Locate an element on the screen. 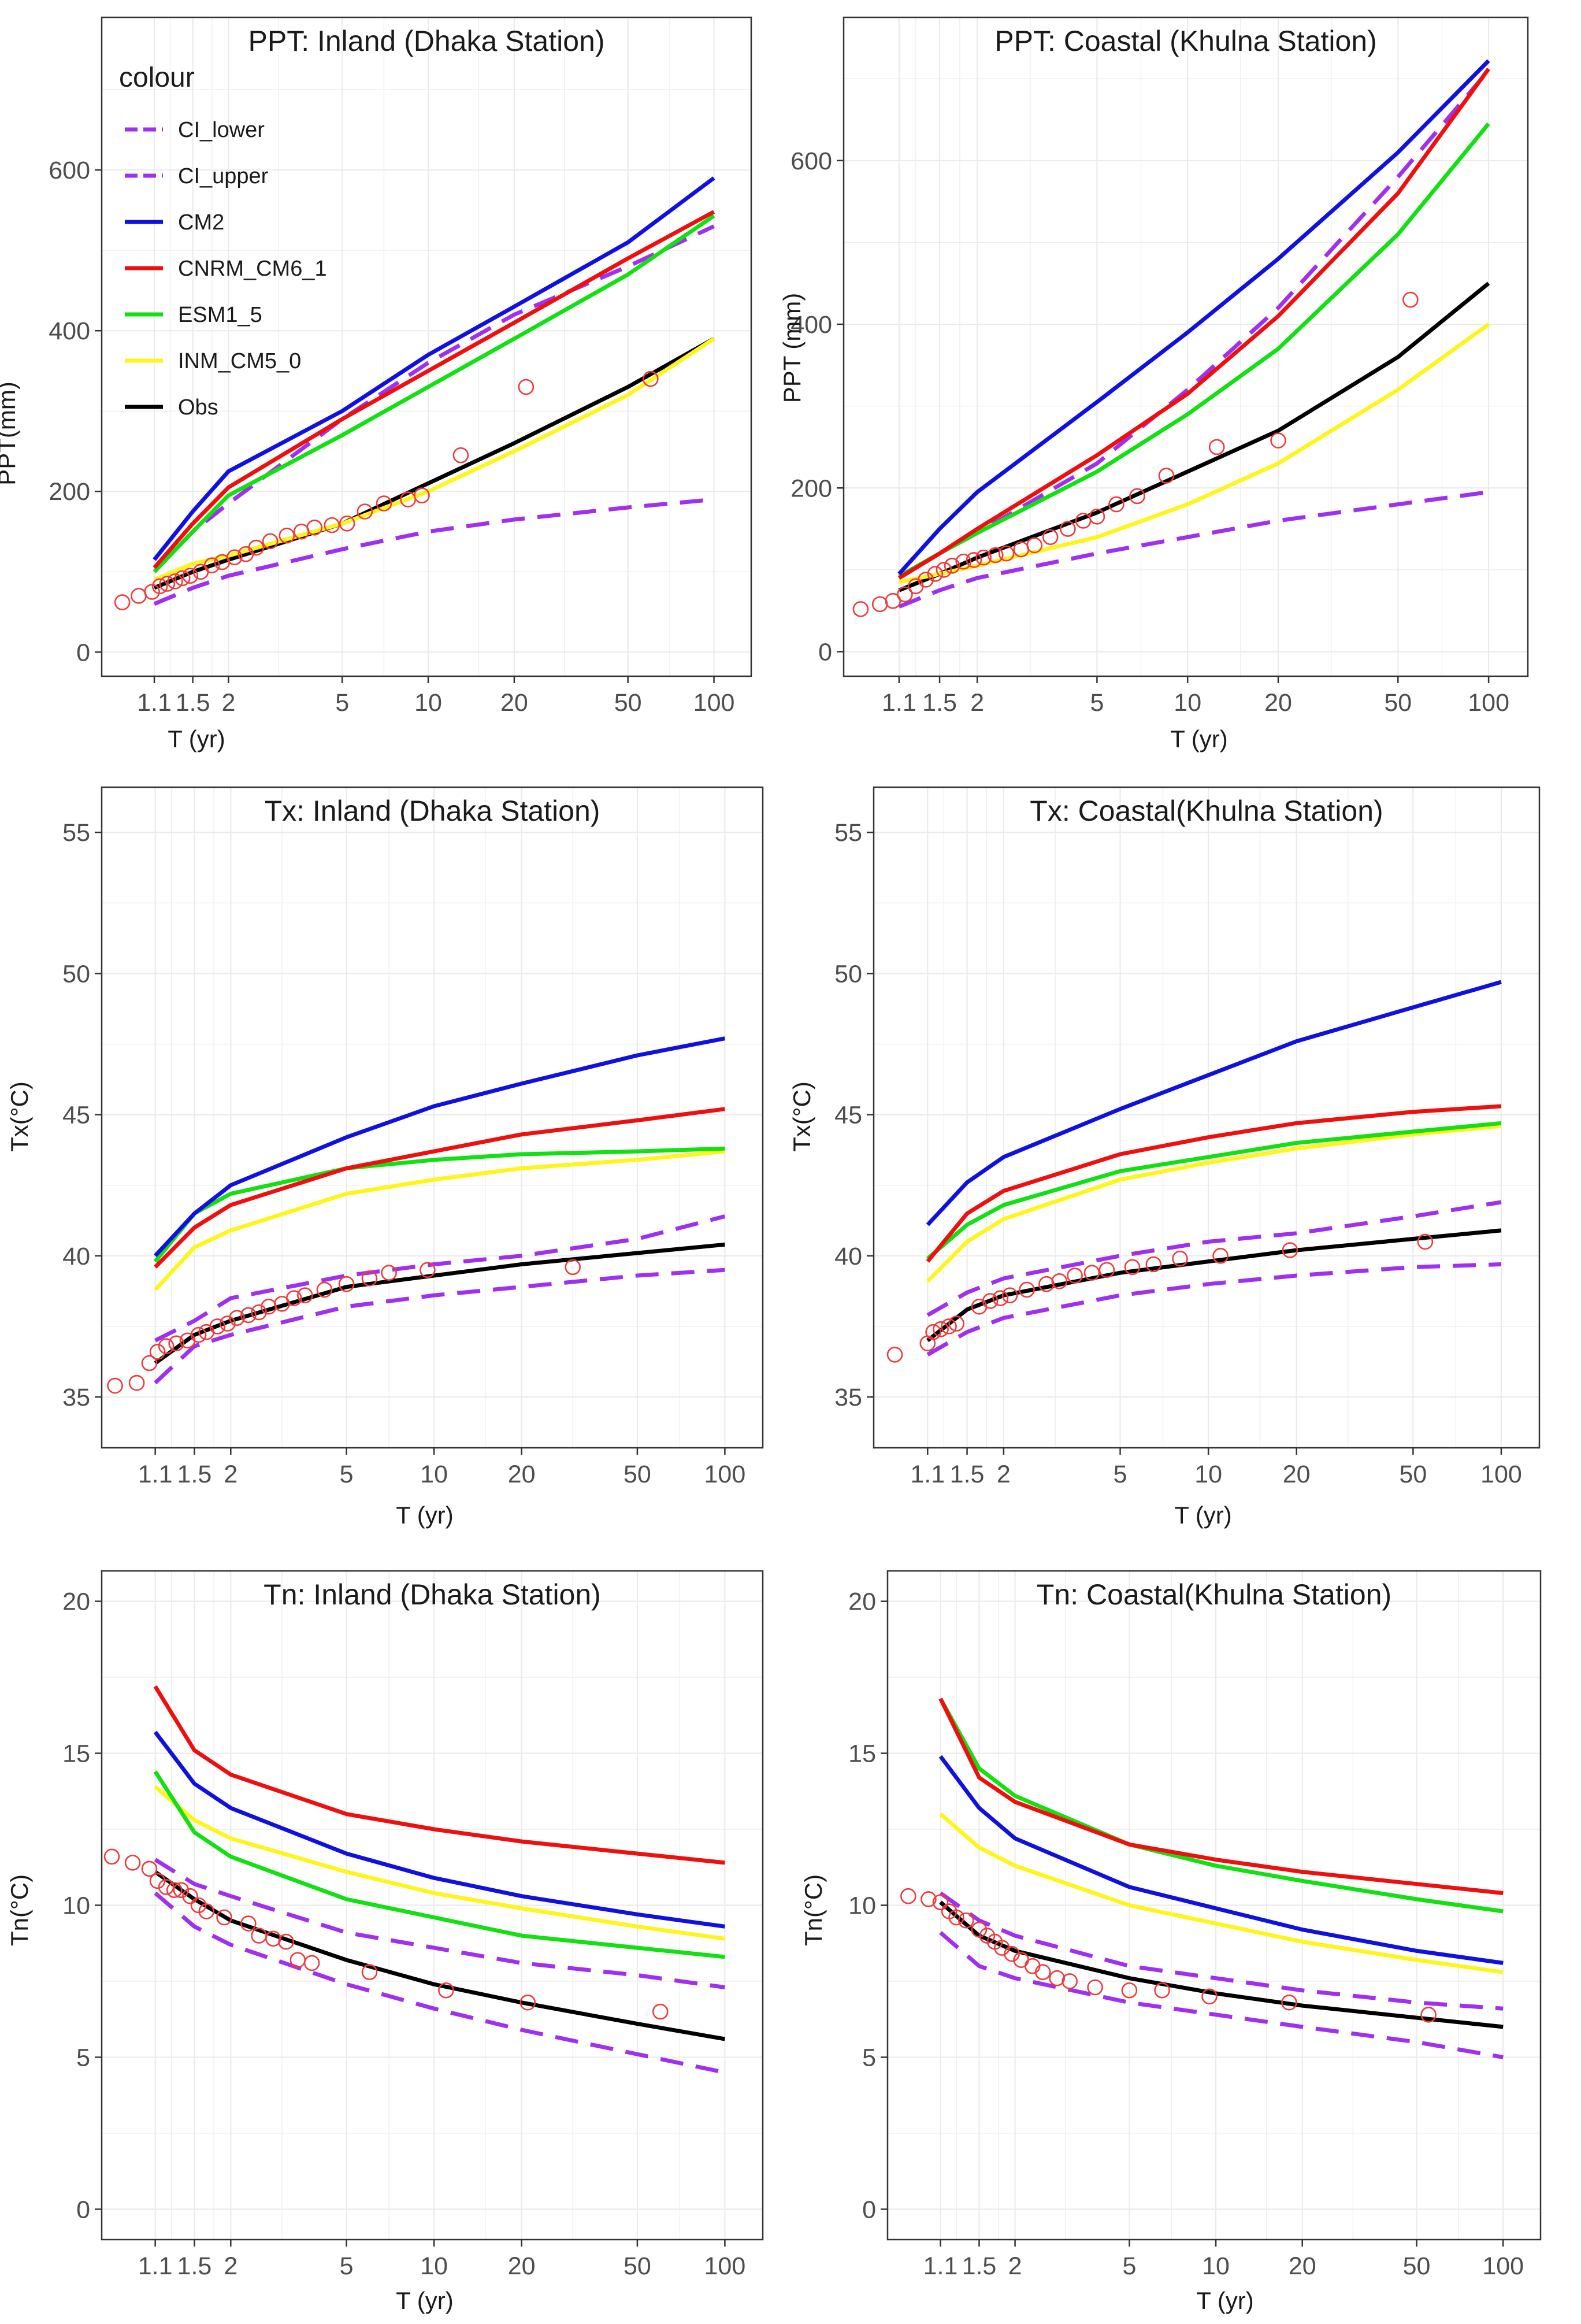 The image size is (1581, 2324). y-tick-label: 50 is located at coordinates (76, 974).